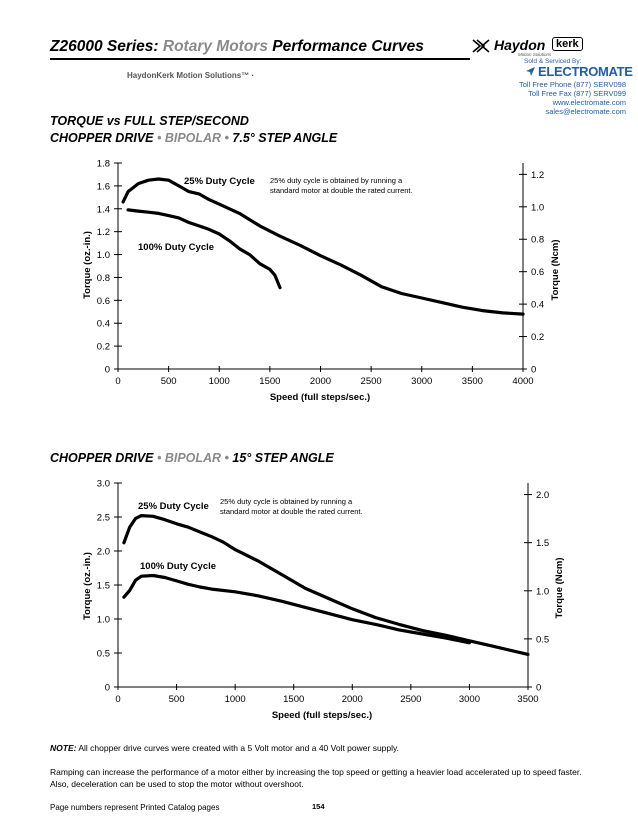 This screenshot has height=828, width=638. What do you see at coordinates (103, 232) in the screenshot?
I see `y-tick-label: 1.2` at bounding box center [103, 232].